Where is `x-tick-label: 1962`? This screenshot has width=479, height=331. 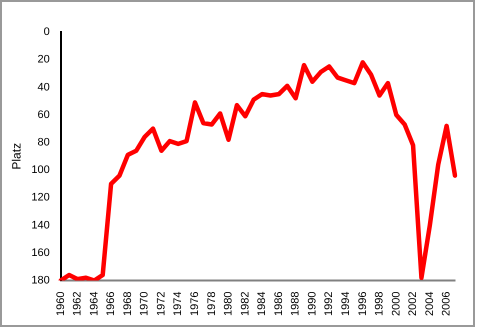 x-tick-label: 1962 is located at coordinates (78, 304).